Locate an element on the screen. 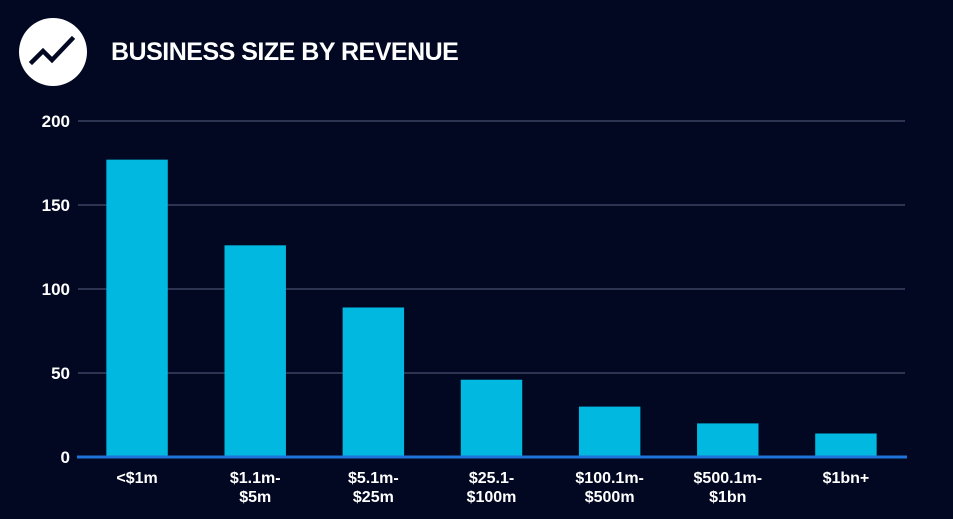 The image size is (953, 519). x-tick-label: <$1m is located at coordinates (136, 478).